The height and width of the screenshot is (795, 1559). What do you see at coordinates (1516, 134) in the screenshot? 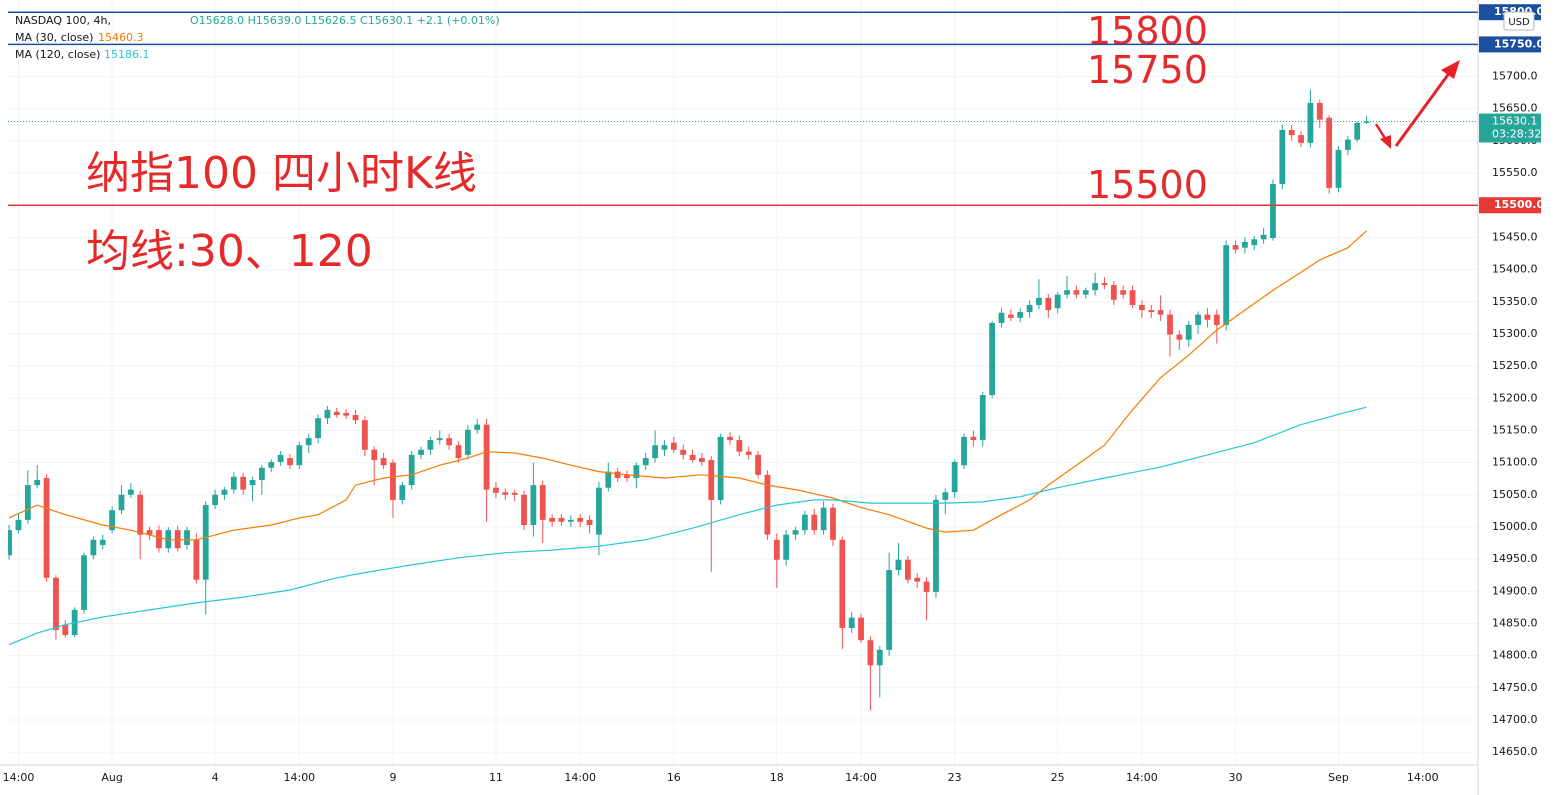
I see `countdown: 03:28:32` at bounding box center [1516, 134].